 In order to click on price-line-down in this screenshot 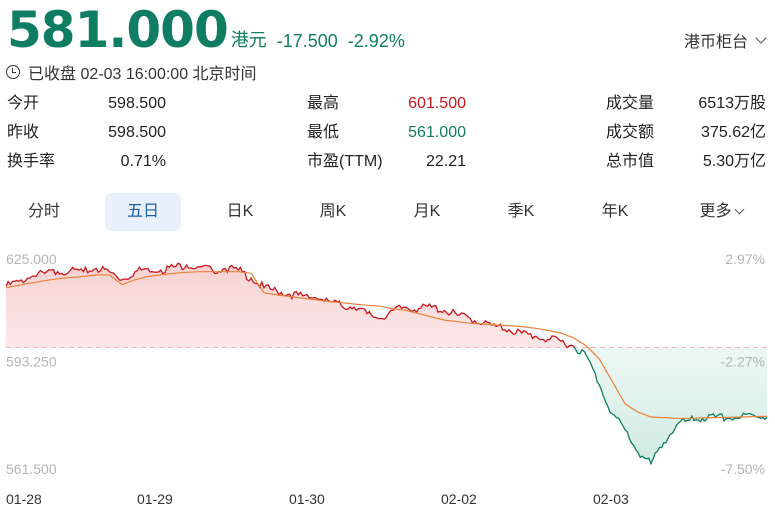, I will do `click(667, 406)`.